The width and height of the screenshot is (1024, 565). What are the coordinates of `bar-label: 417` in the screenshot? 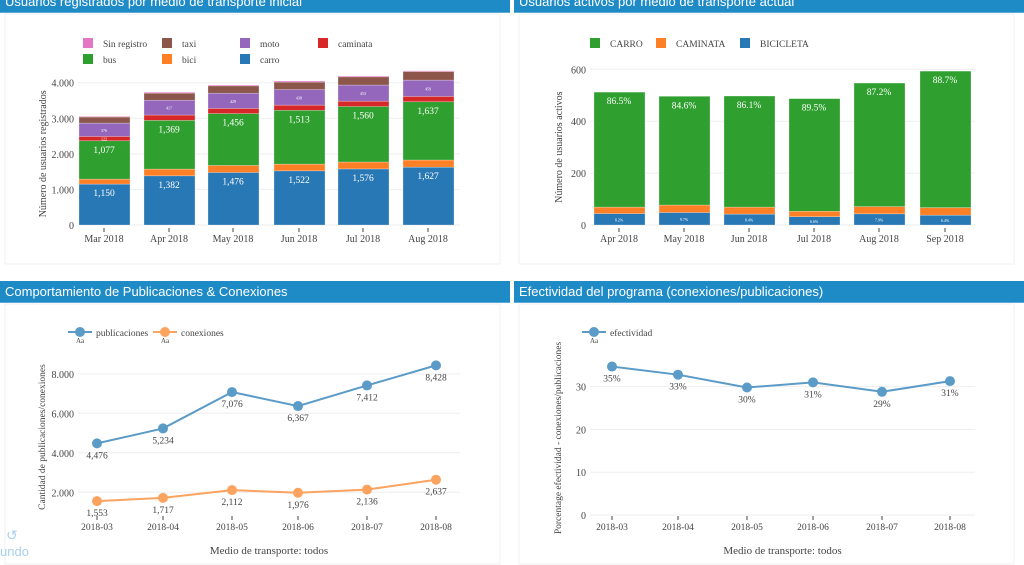 It's located at (169, 108).